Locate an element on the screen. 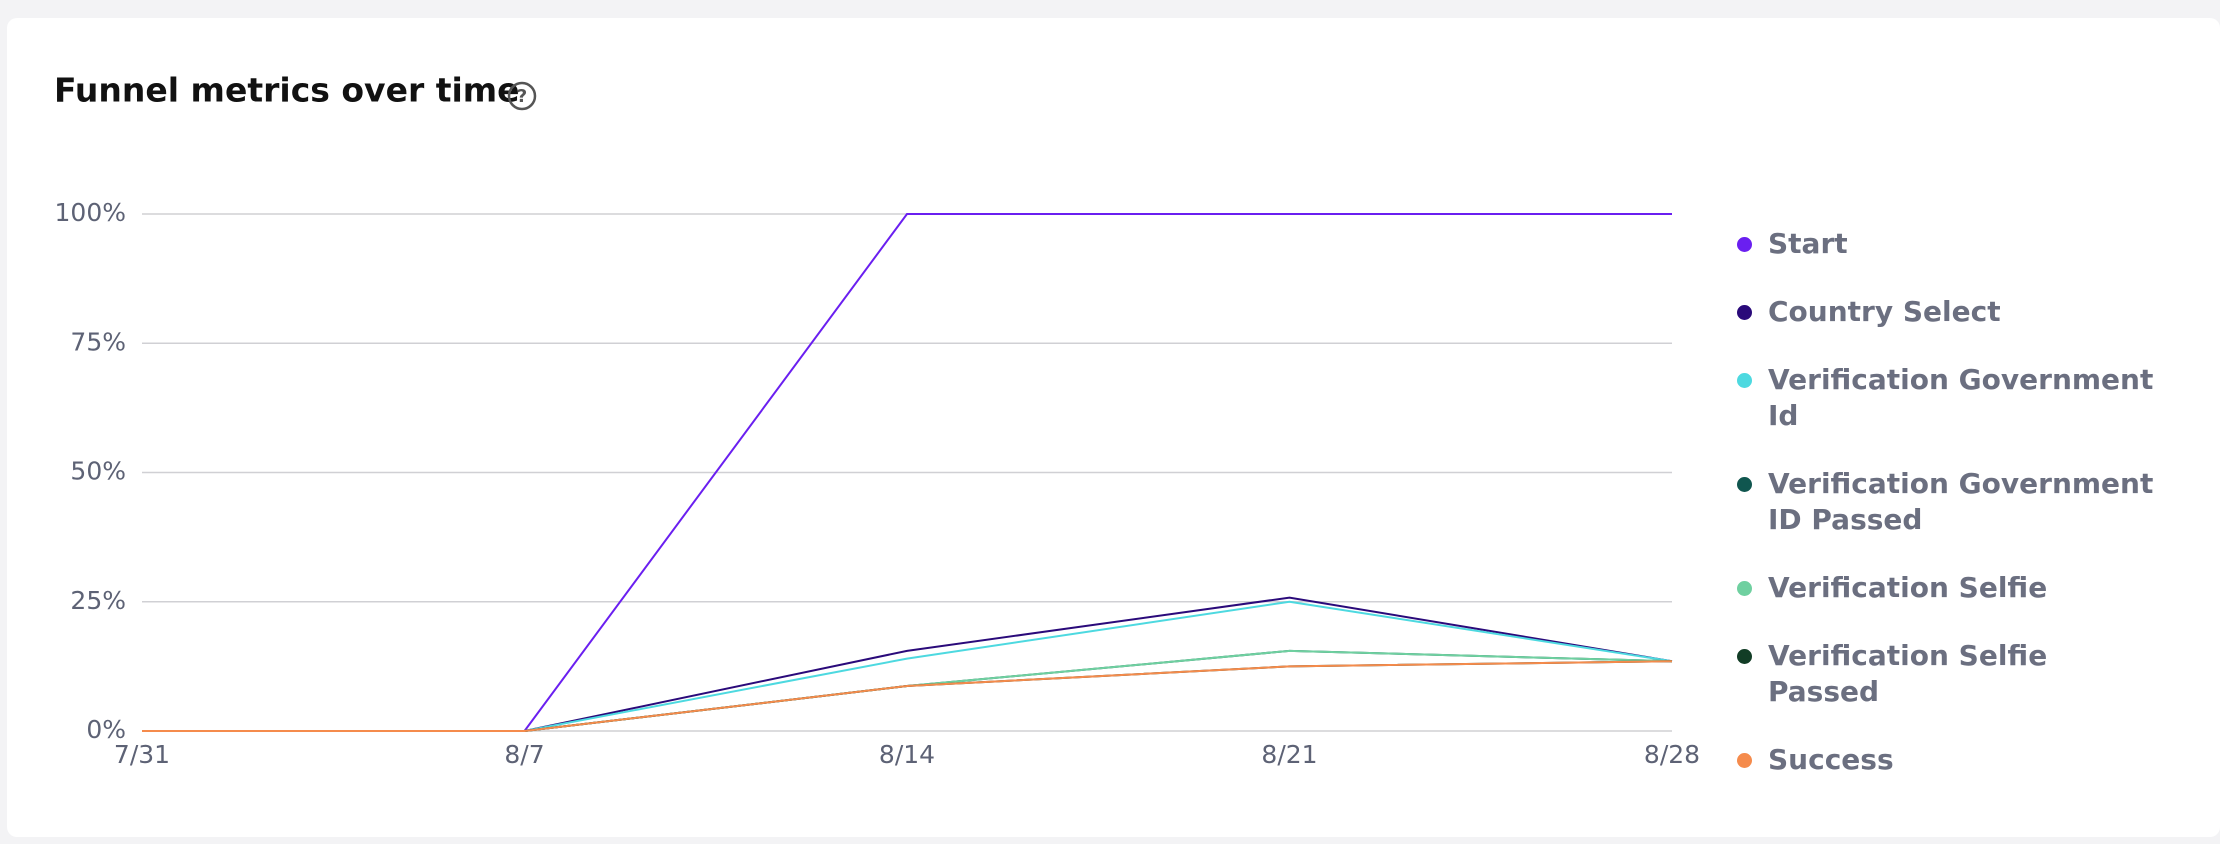 This screenshot has height=844, width=2220. legend-item: Verification Selfie Passed is located at coordinates (1948, 674).